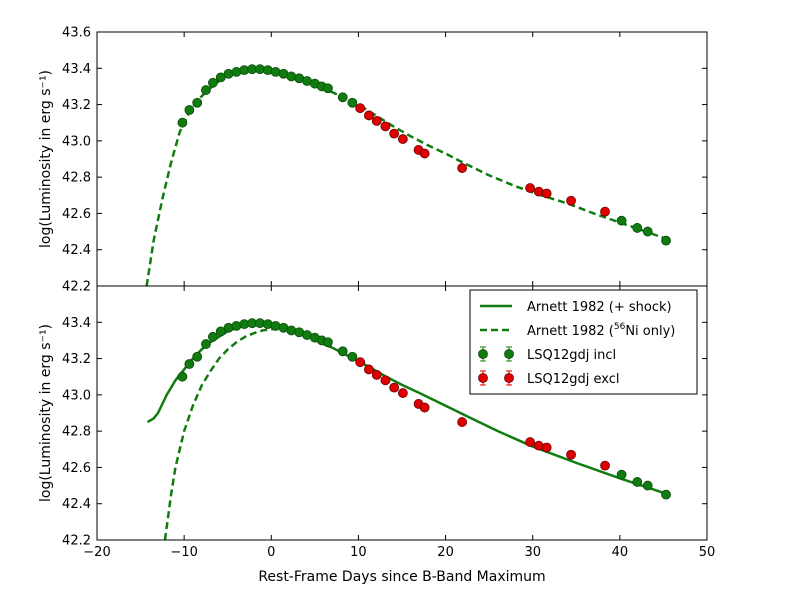  What do you see at coordinates (76, 541) in the screenshot?
I see `bottom-ytick-label: 42.2` at bounding box center [76, 541].